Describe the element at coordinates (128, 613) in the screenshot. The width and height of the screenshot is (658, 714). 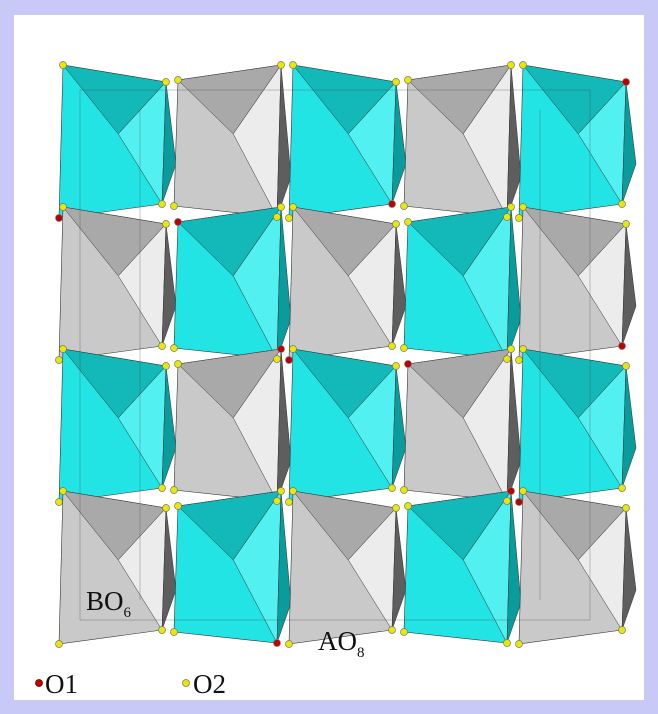
I see `label-subscript: 6` at that location.